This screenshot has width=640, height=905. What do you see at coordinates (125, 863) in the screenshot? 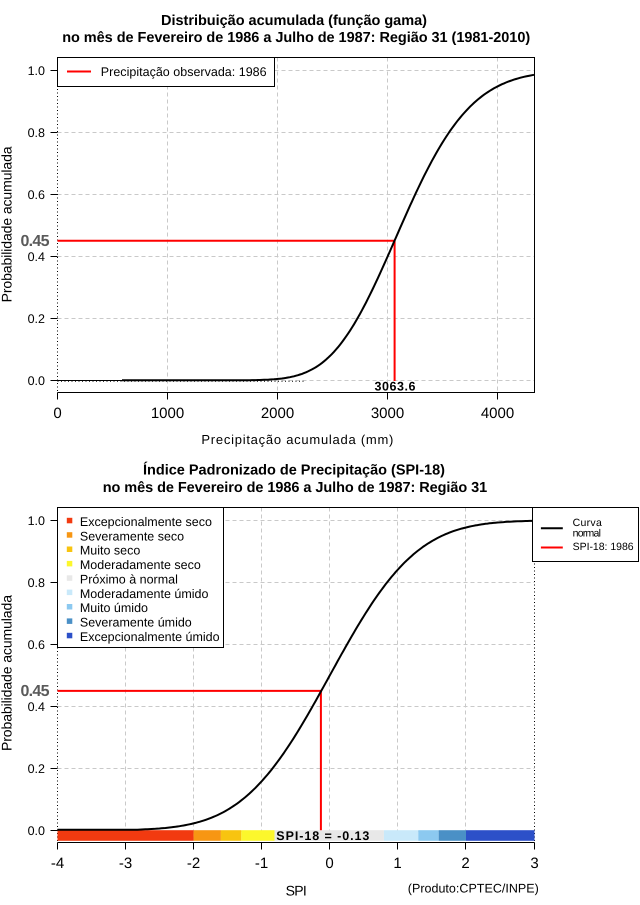
I see `svg-text: -3` at bounding box center [125, 863].